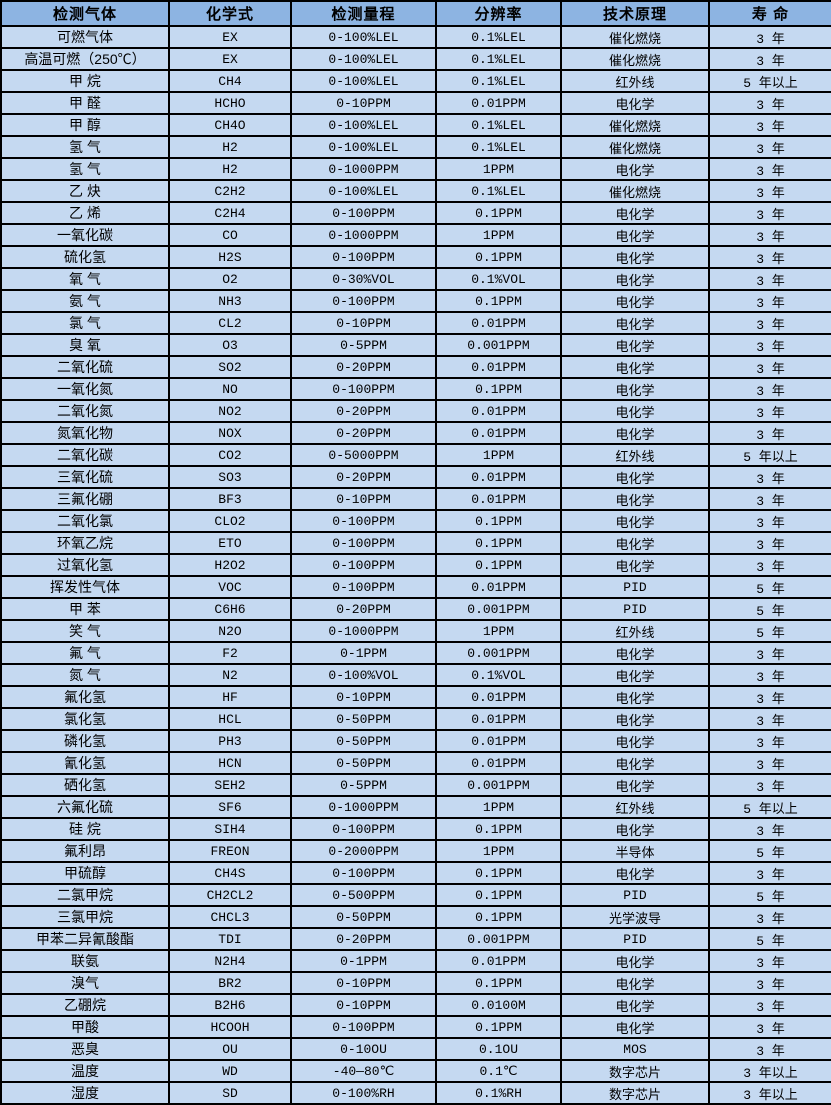  I want to click on table-cell: SF6, so click(230, 807).